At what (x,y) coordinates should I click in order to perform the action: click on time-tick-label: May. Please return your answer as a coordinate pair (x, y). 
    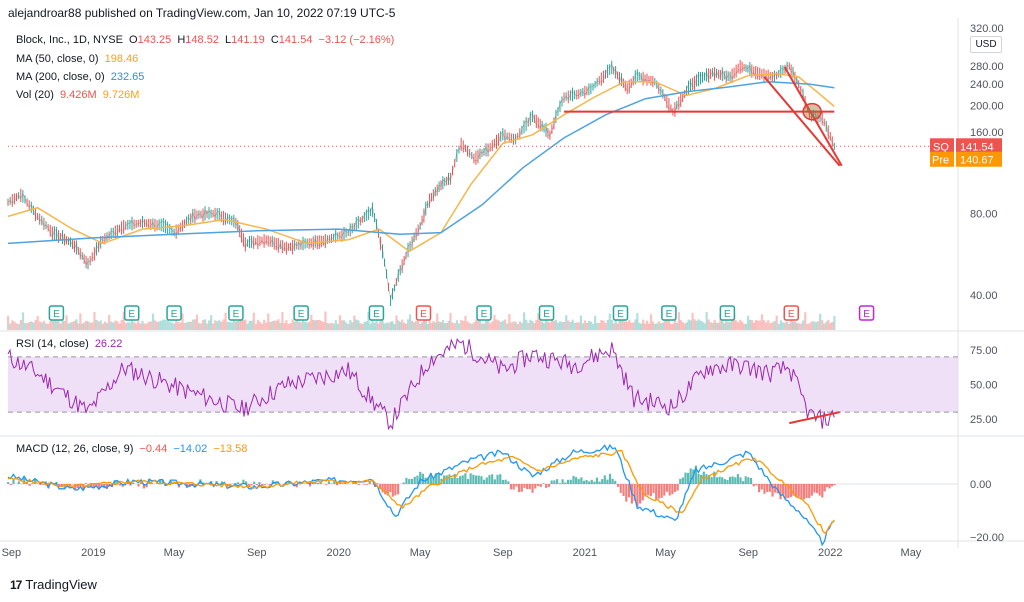
    Looking at the image, I should click on (420, 553).